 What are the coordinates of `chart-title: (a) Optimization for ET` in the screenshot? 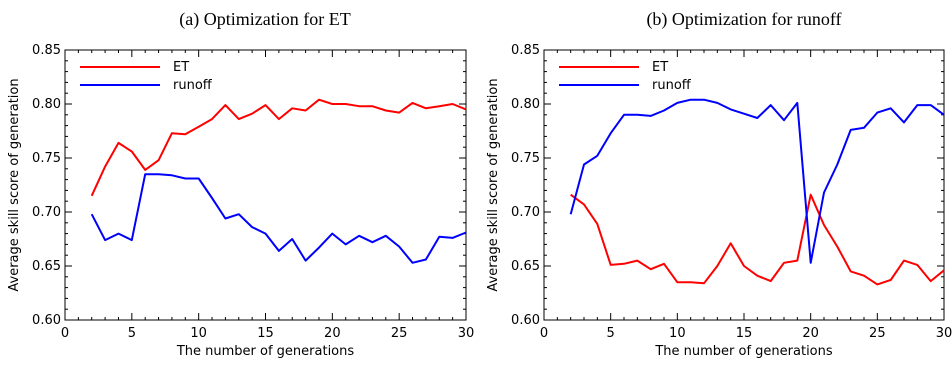 It's located at (264, 19).